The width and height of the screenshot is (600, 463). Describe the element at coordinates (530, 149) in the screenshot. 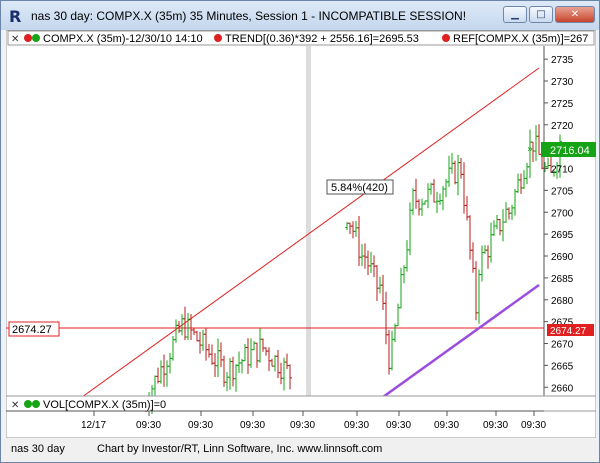

I see `last-price-arrow-icon: »` at that location.